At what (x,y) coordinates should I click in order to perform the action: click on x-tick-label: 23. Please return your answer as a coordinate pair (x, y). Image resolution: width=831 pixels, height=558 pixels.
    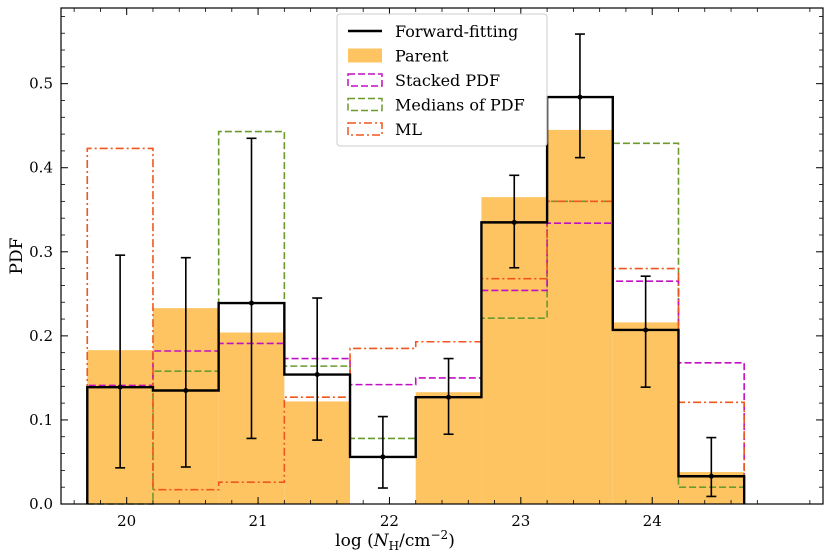
    Looking at the image, I should click on (520, 521).